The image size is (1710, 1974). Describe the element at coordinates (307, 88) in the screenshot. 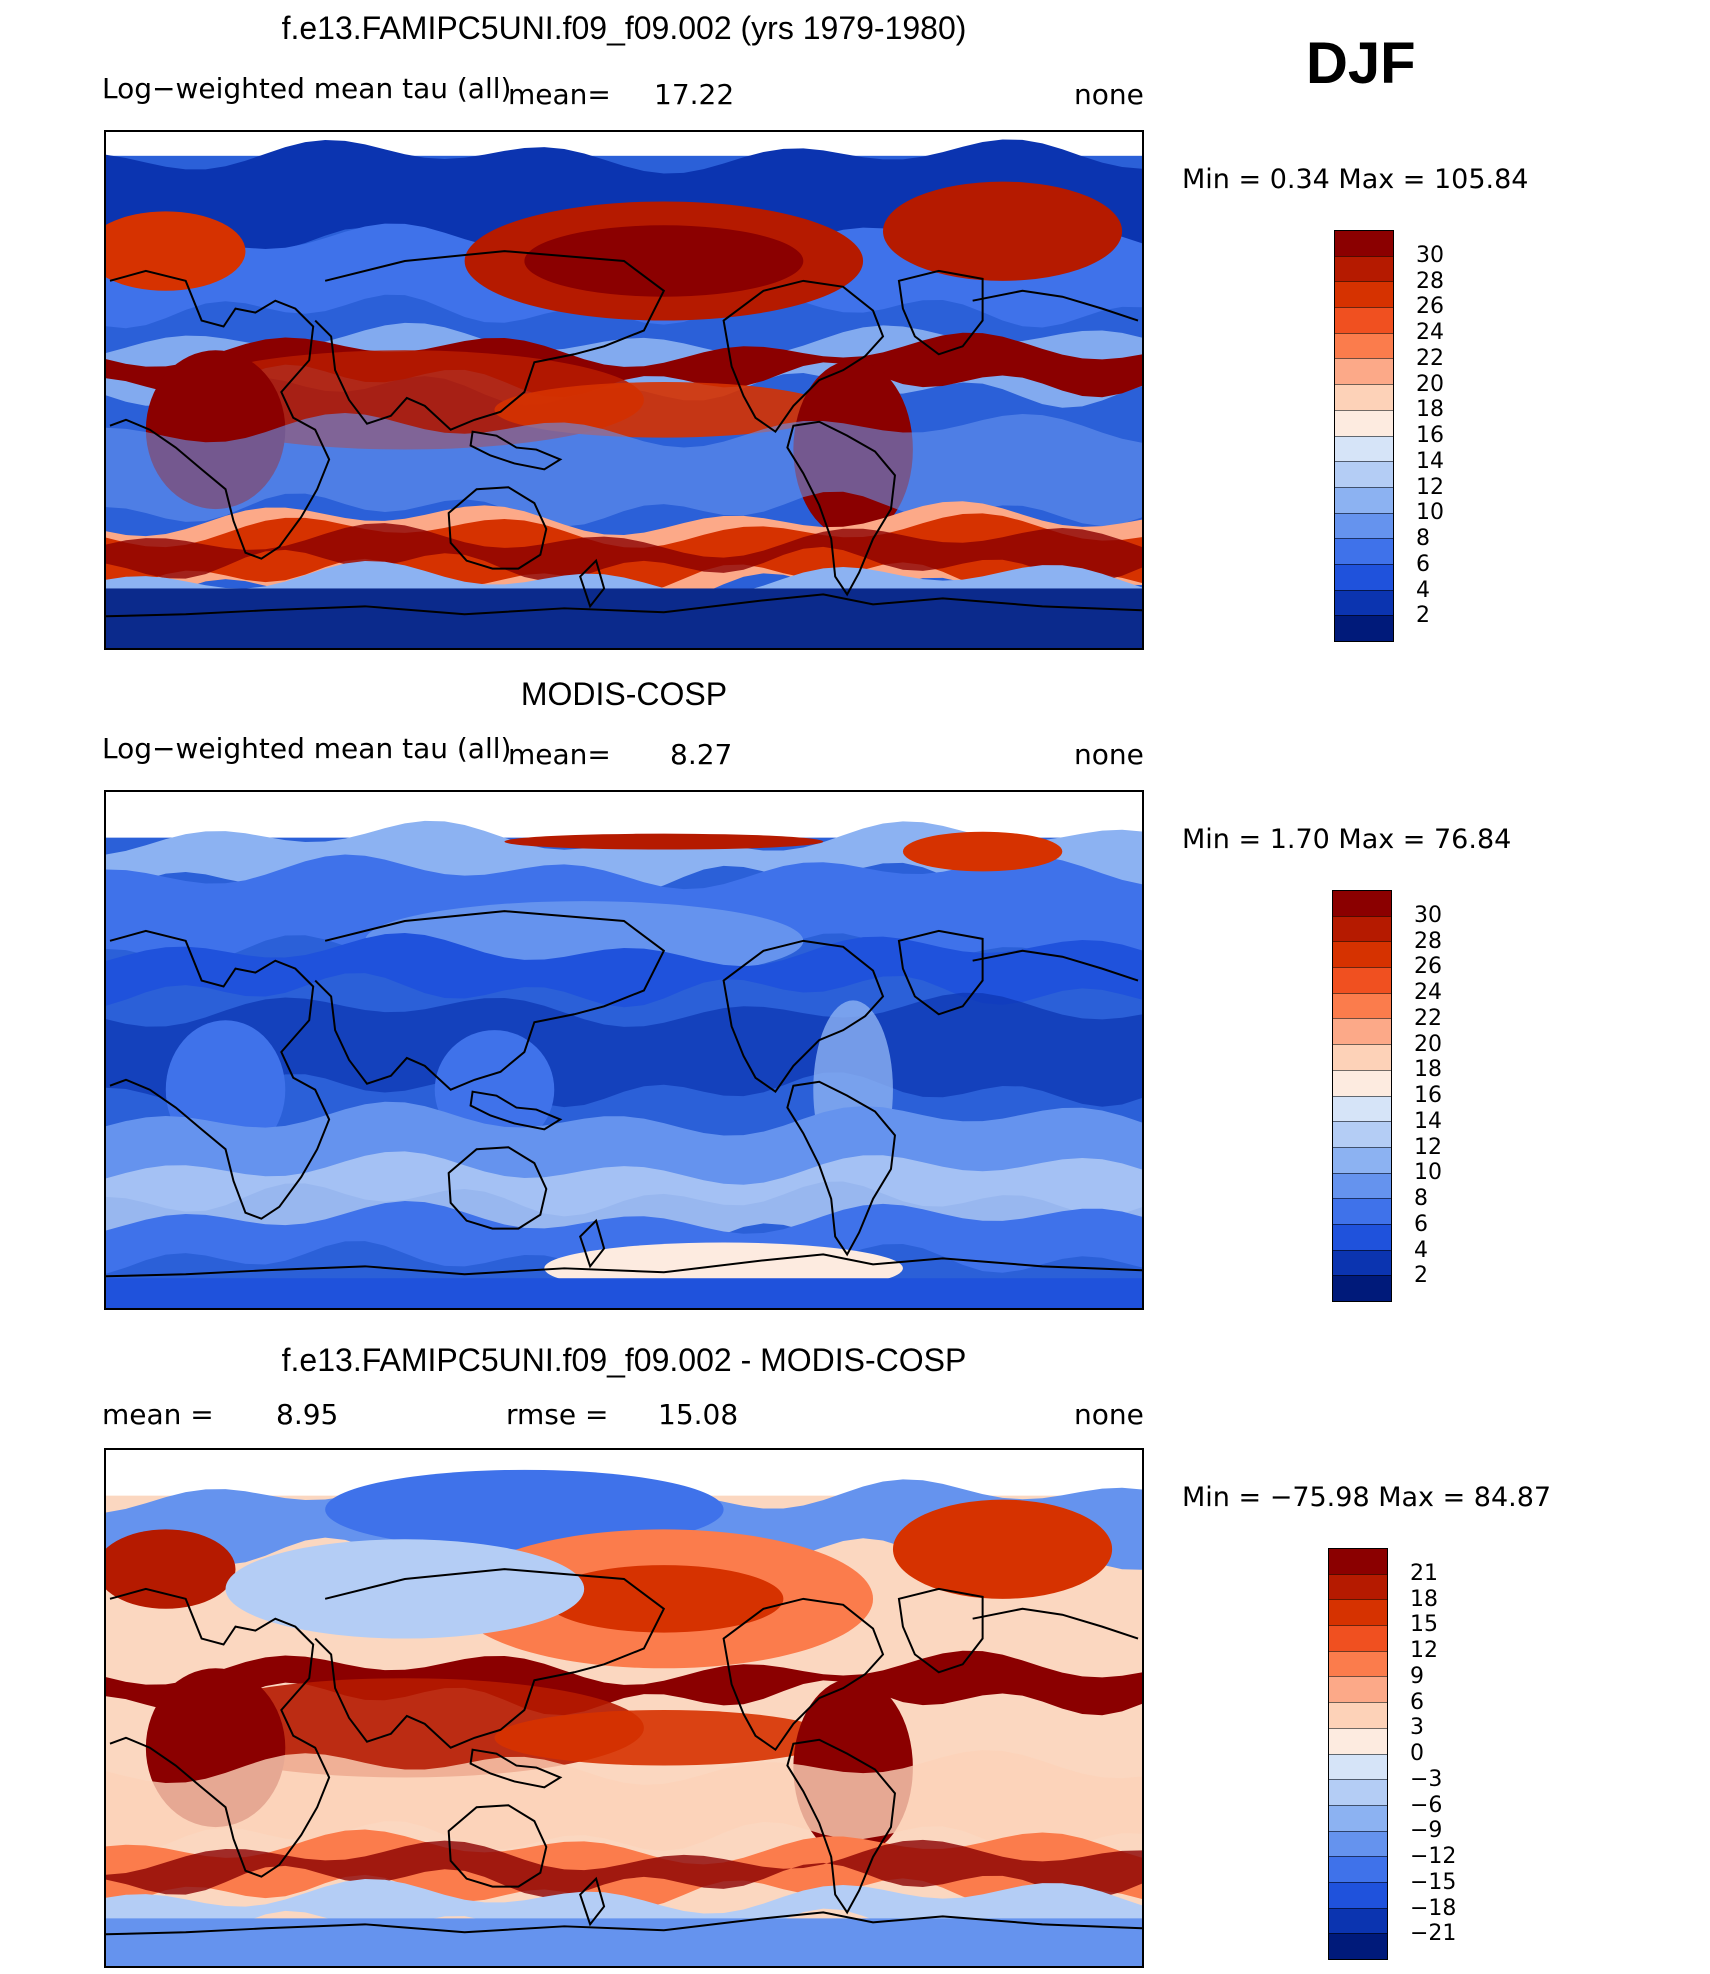

I see `panel-1-variable-label: Log−weighted mean tau (all)` at that location.